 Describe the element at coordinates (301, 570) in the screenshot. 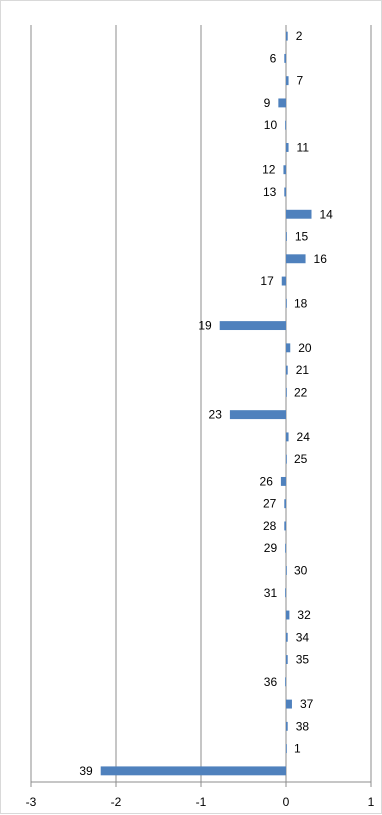

I see `category-label: 30` at that location.